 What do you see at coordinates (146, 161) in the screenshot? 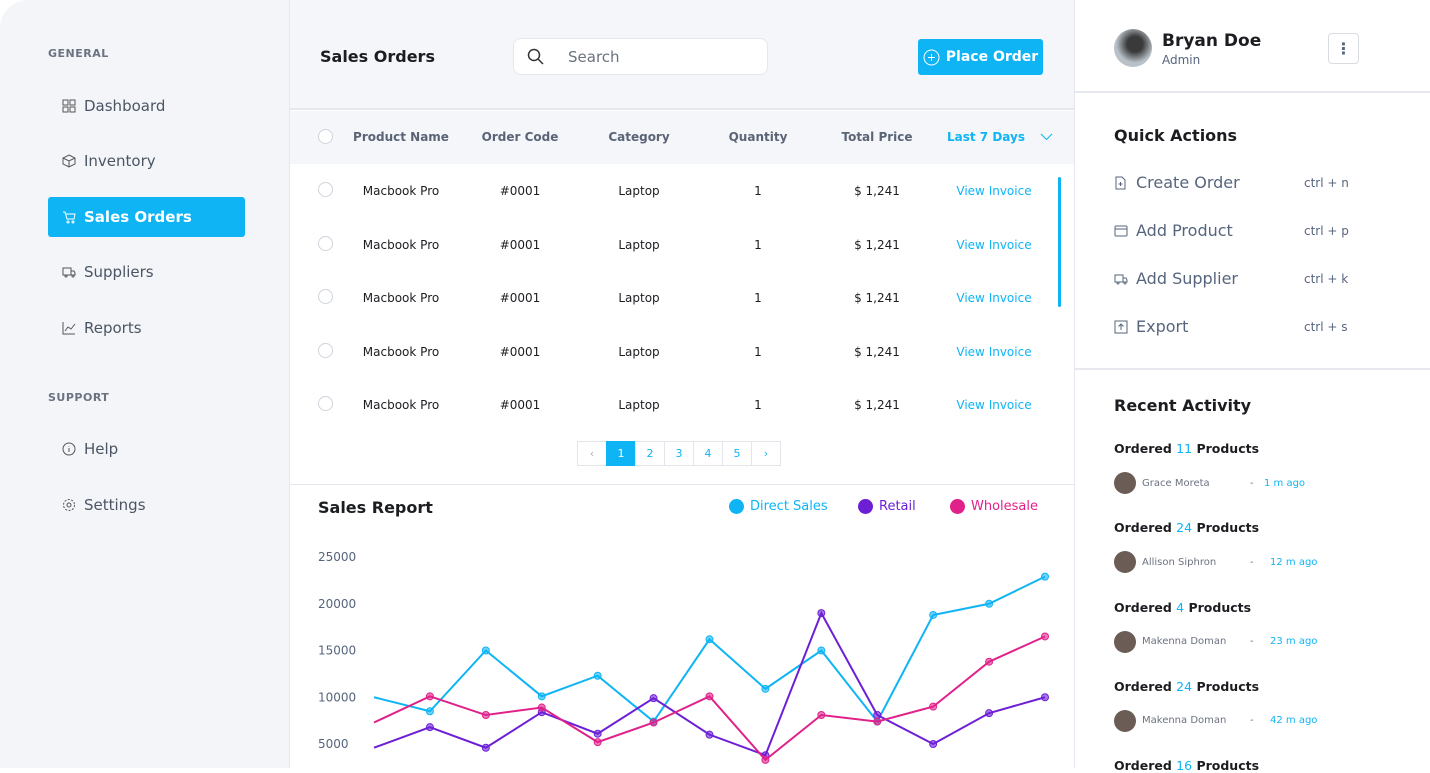
I see `sidebar-item-inventory: Inventory` at bounding box center [146, 161].